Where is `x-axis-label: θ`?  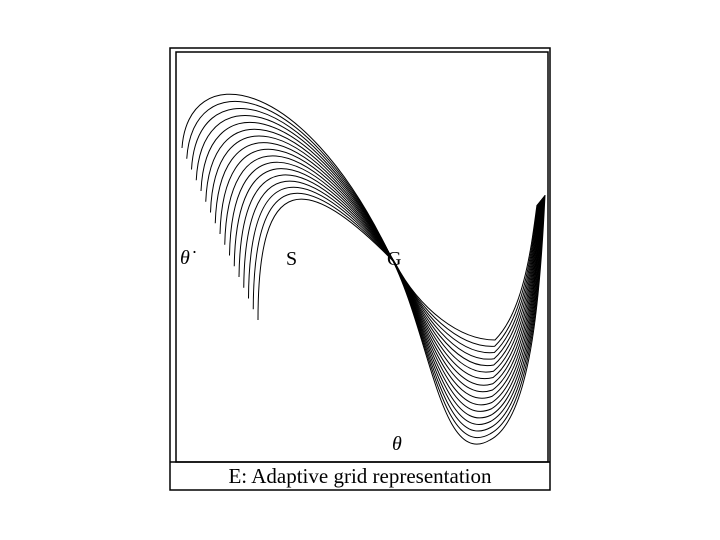
x-axis-label: θ is located at coordinates (397, 444).